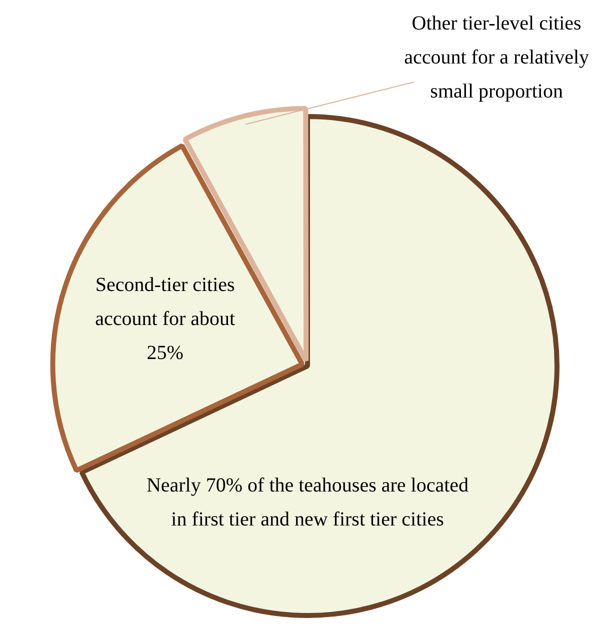 This screenshot has height=637, width=605. What do you see at coordinates (496, 57) in the screenshot?
I see `slice-label: Other tier-level cities account for a relatively small proportion` at bounding box center [496, 57].